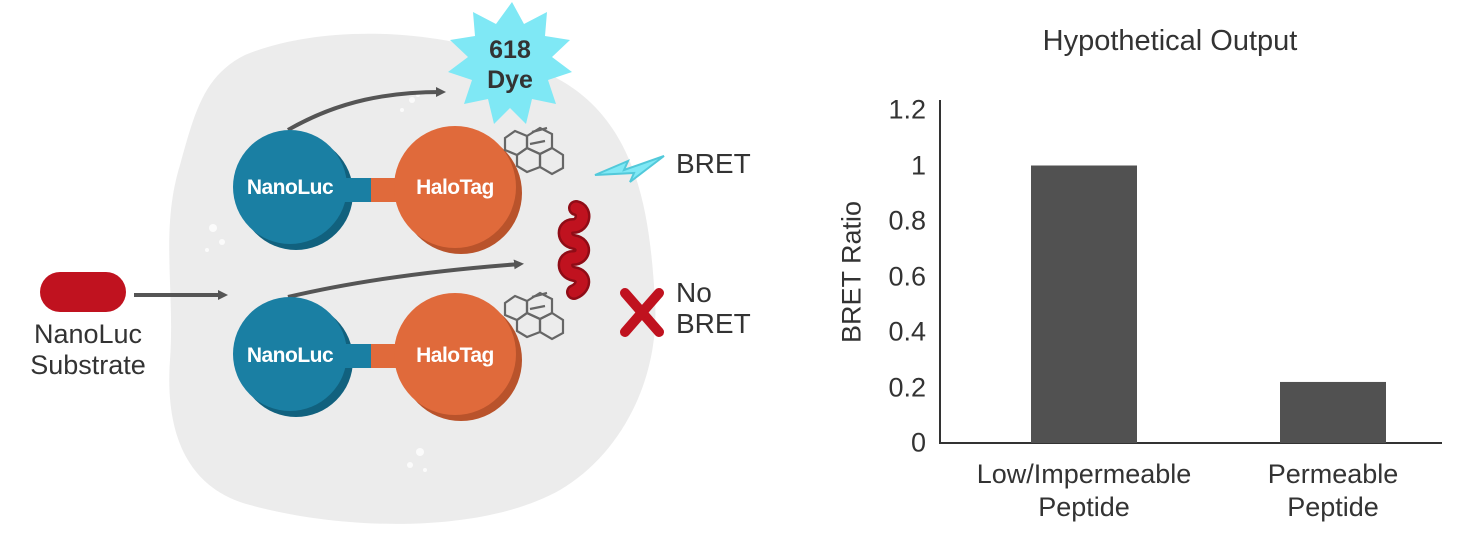  Describe the element at coordinates (1333, 474) in the screenshot. I see `x-category-label-line: Permeable` at that location.